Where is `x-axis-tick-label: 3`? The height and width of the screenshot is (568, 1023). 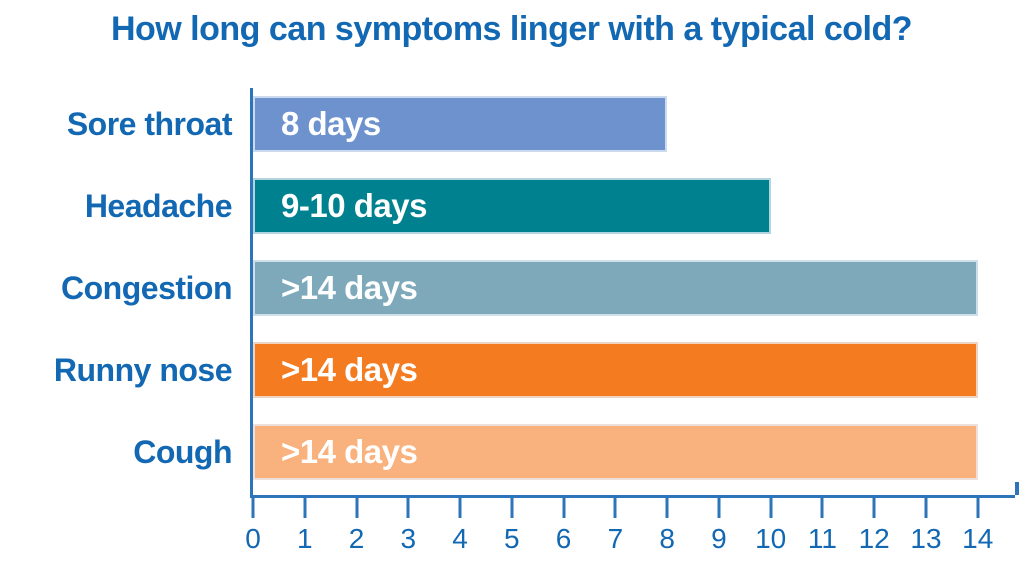
x-axis-tick-label: 3 is located at coordinates (408, 538).